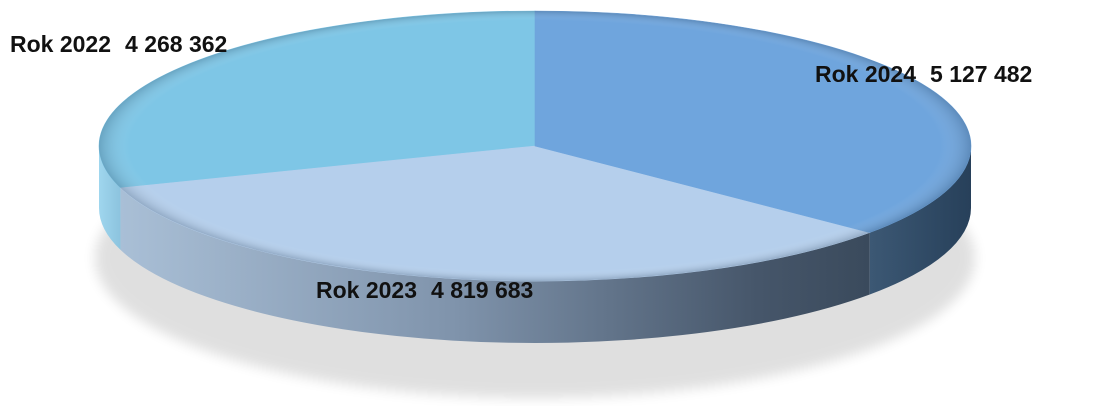 The image size is (1105, 406). I want to click on data-label-category: Rok 2024, so click(865, 74).